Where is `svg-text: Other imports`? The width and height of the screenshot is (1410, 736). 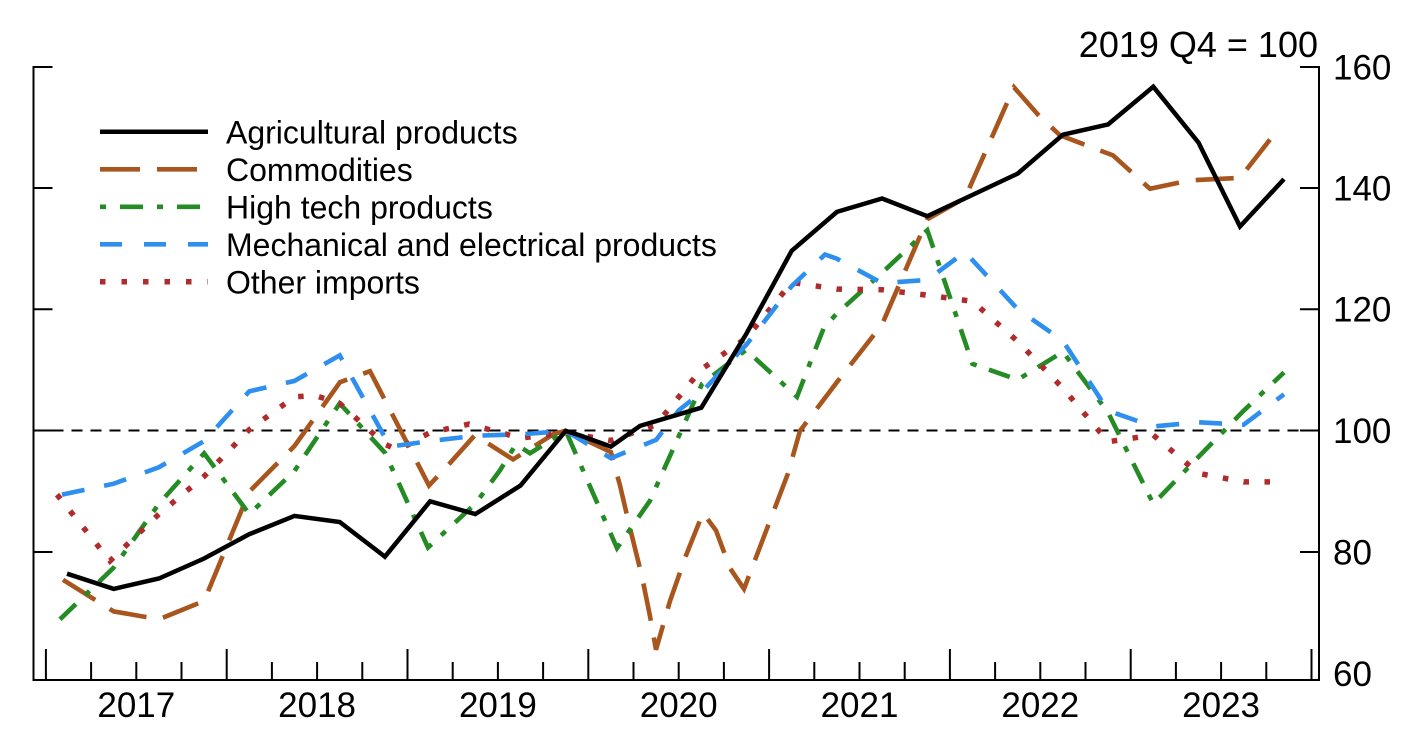
svg-text: Other imports is located at coordinates (323, 282).